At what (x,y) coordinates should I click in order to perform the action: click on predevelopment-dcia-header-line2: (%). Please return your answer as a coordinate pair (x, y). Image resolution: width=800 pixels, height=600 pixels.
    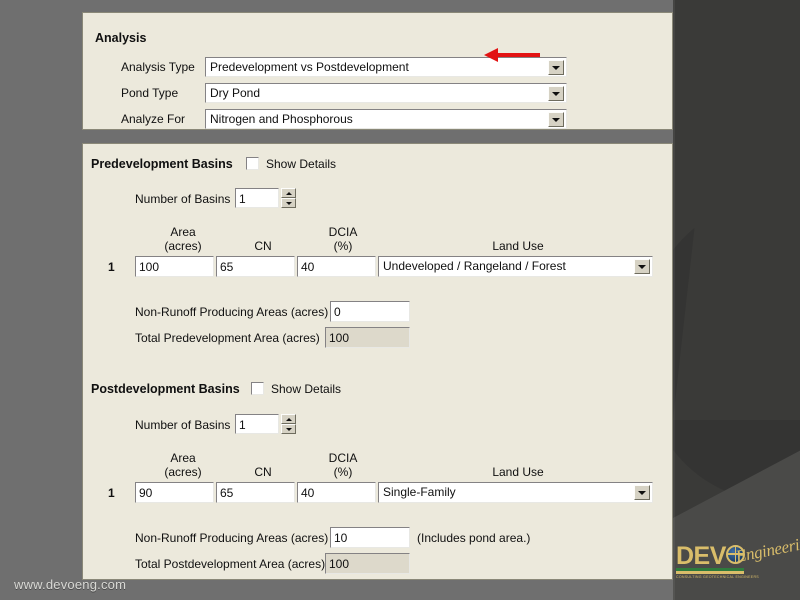
    Looking at the image, I should click on (343, 246).